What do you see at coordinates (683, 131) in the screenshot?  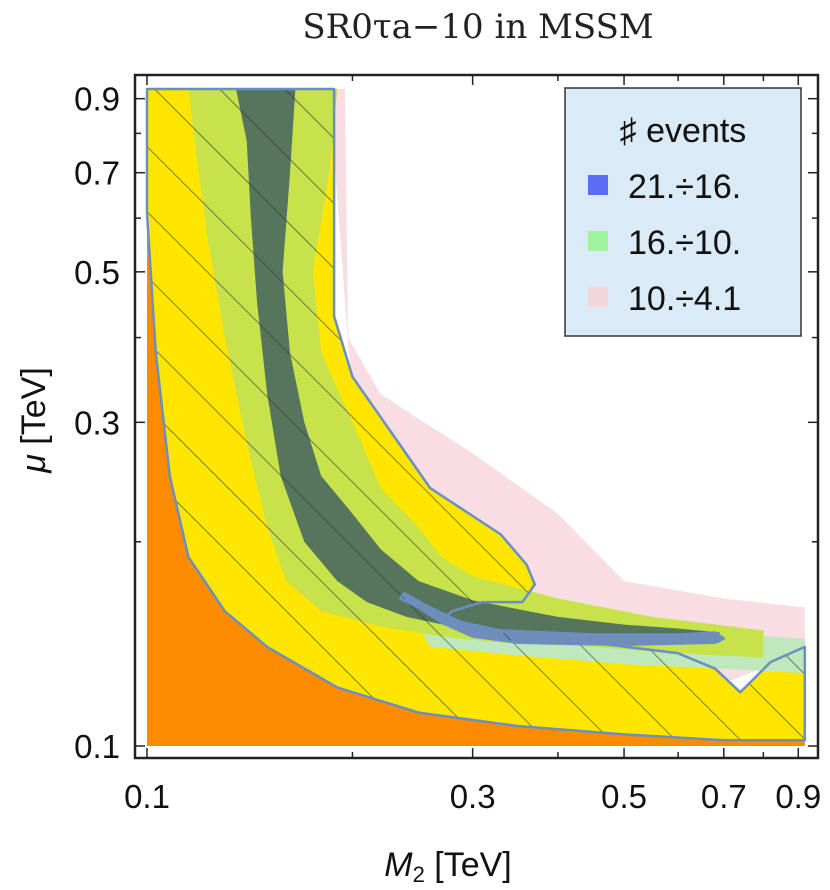 I see `legend-title: ♯ events` at bounding box center [683, 131].